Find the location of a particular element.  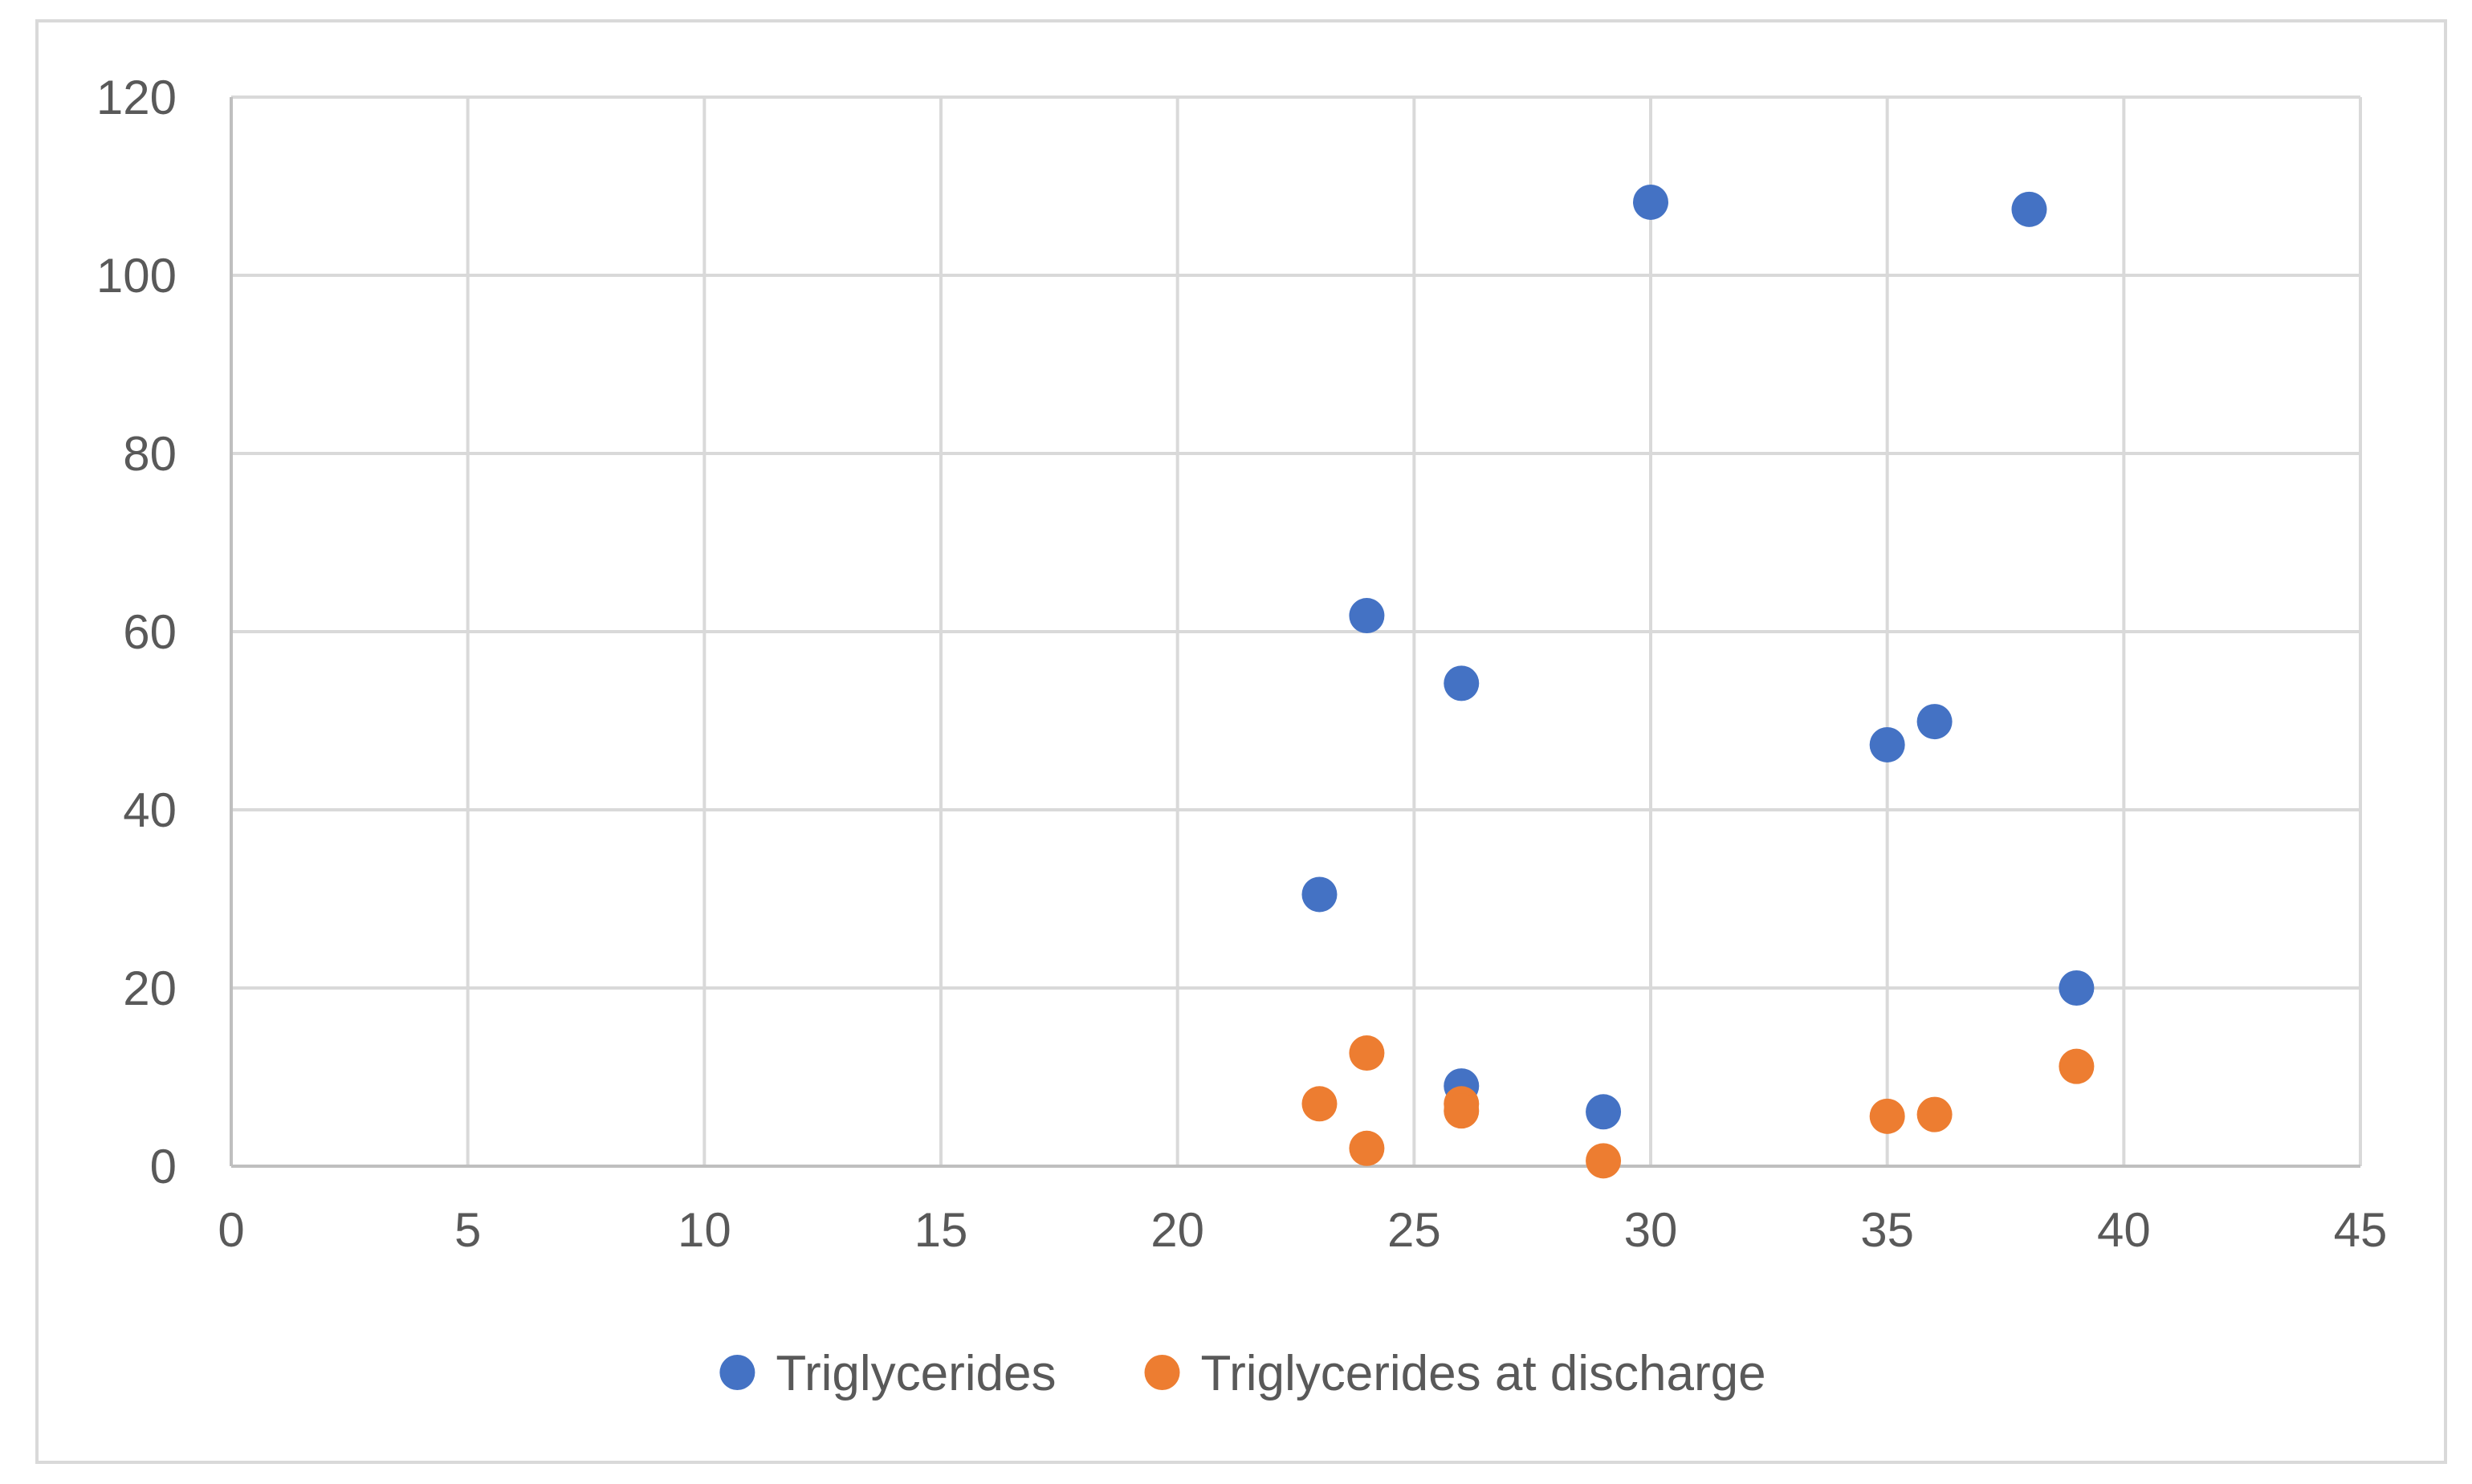

x-tick-labels: 0 5 10 15 20 25 30 35 40 45 is located at coordinates (1302, 1230).